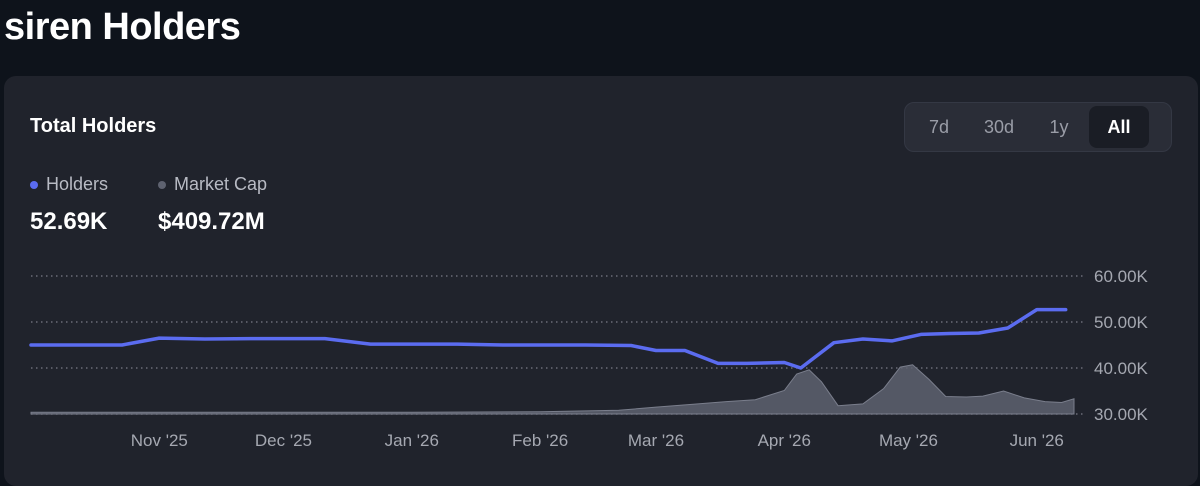 The height and width of the screenshot is (486, 1200). Describe the element at coordinates (548, 338) in the screenshot. I see `holders-line` at that location.